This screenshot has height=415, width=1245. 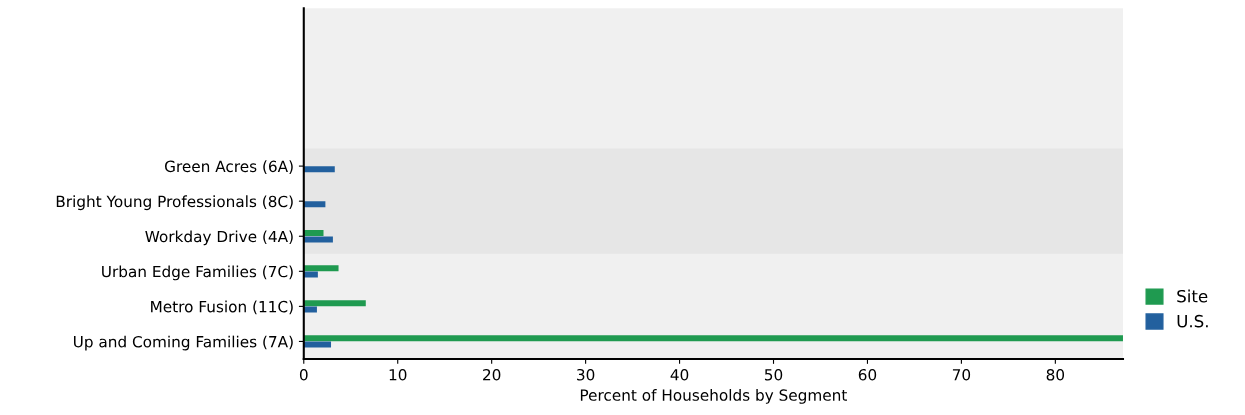 I want to click on x-tick-label: 20, so click(x=492, y=374).